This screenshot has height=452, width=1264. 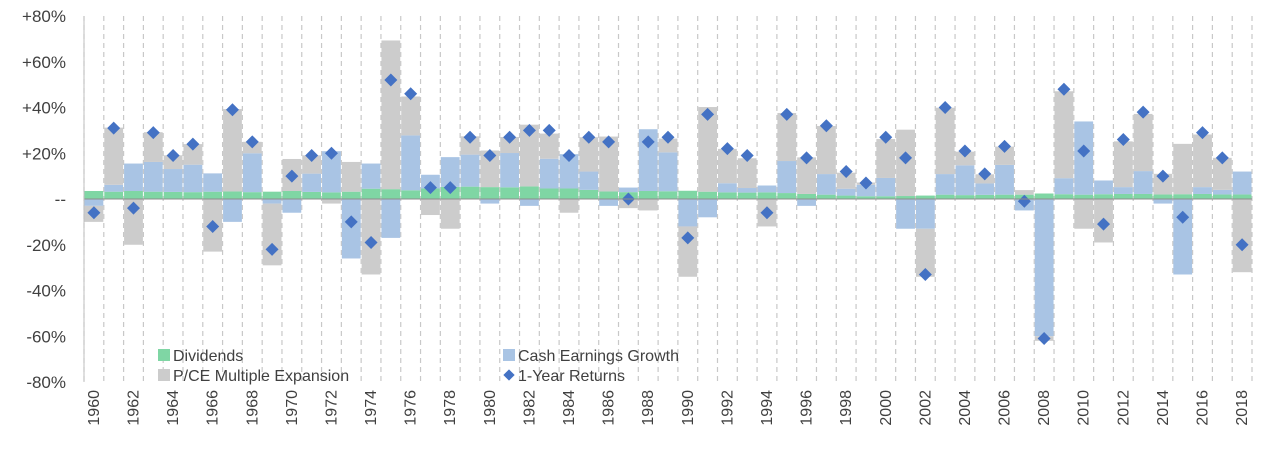 I want to click on bar-dividends-1990, so click(x=688, y=194).